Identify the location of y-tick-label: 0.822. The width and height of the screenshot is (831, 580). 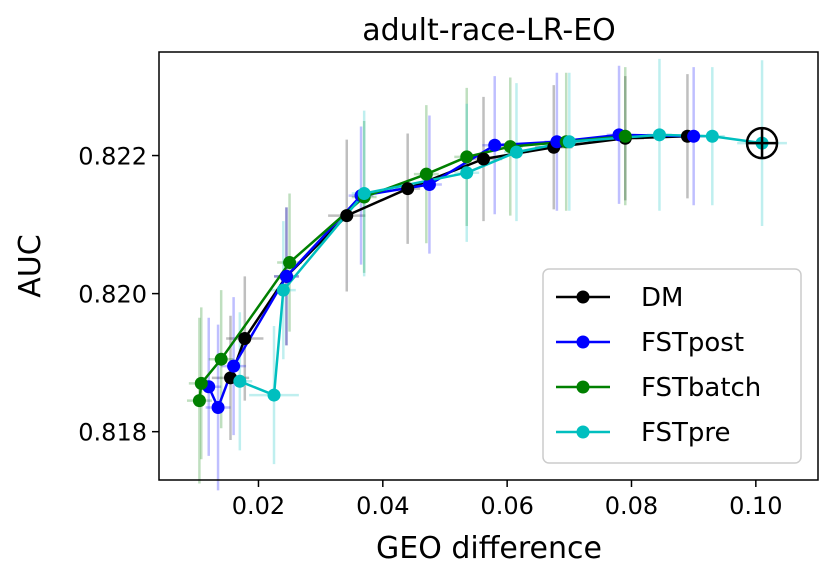
(112, 157).